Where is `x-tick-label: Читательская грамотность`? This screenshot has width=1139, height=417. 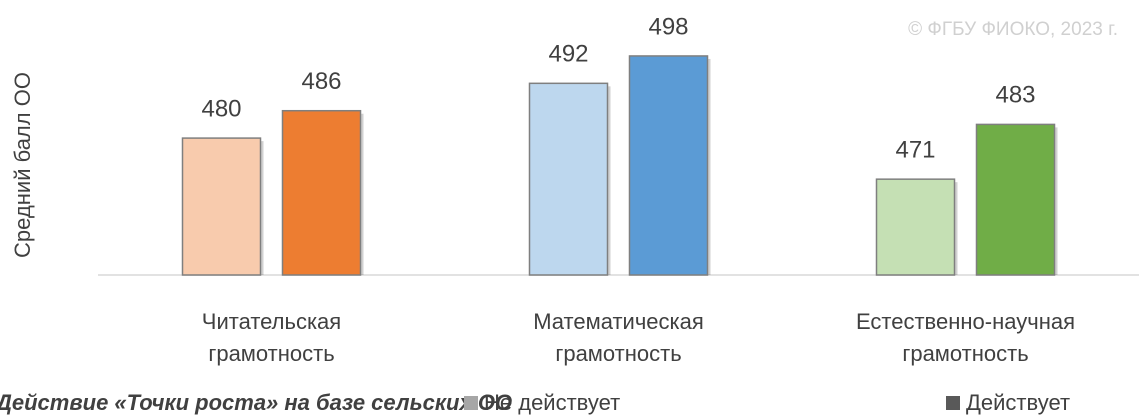
x-tick-label: Читательская грамотность is located at coordinates (271, 337).